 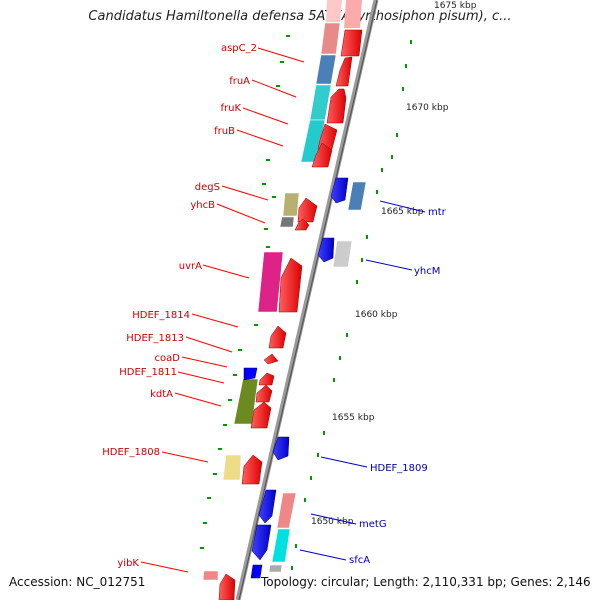 What do you see at coordinates (332, 522) in the screenshot?
I see `scale-label-1650: 1650 kbp` at bounding box center [332, 522].